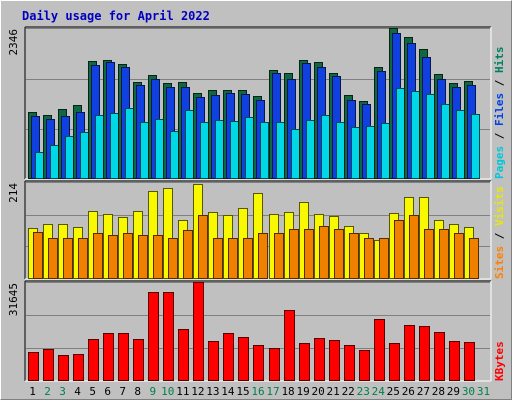 The height and width of the screenshot is (401, 512). What do you see at coordinates (287, 391) in the screenshot?
I see `x-tick-label: 18` at bounding box center [287, 391].